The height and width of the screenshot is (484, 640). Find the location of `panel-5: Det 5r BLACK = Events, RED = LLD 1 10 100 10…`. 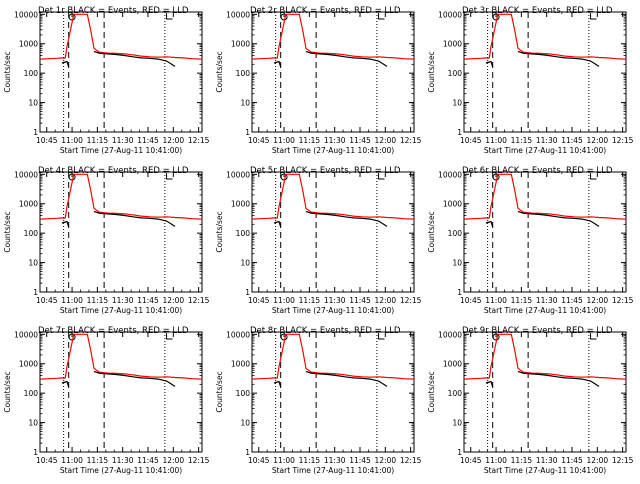

panel-5: Det 5r BLACK = Events, RED = LLD 1 10 100 10… is located at coordinates (318, 240).